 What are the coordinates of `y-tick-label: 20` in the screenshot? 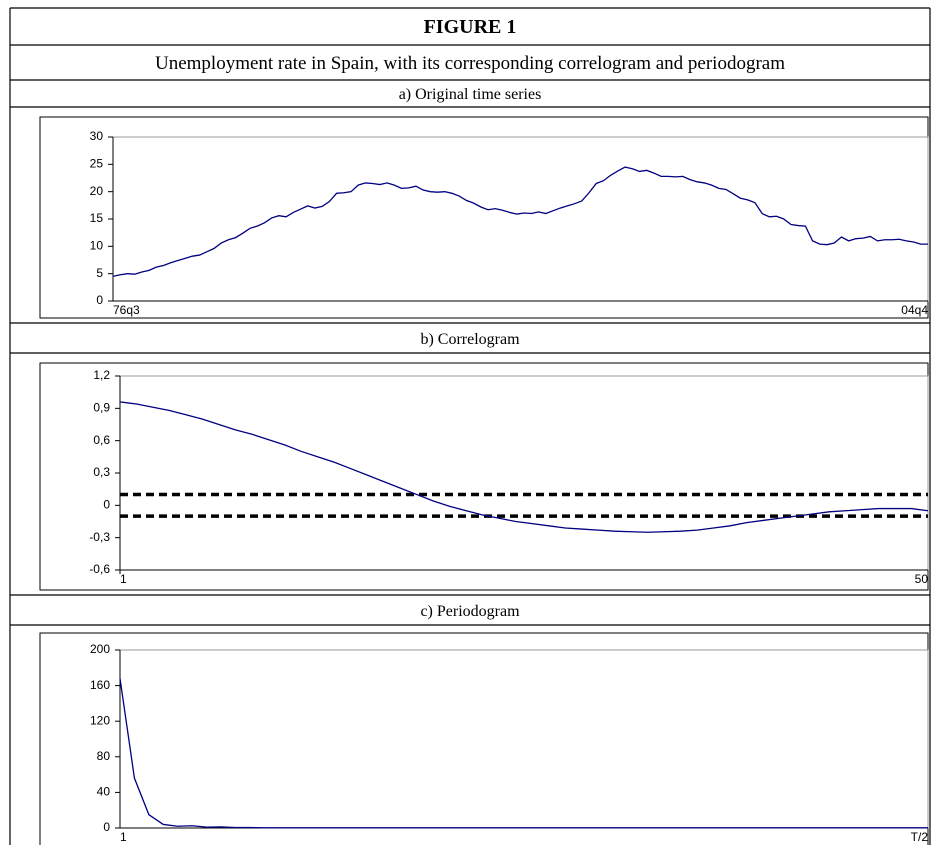 It's located at (97, 191).